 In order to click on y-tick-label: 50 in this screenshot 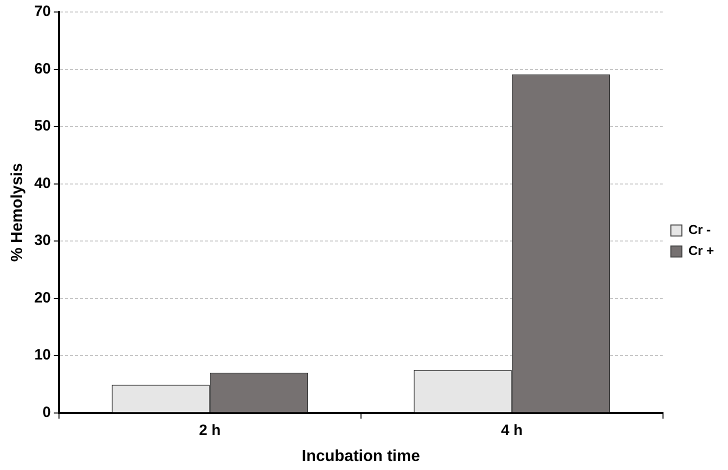, I will do `click(42, 126)`.